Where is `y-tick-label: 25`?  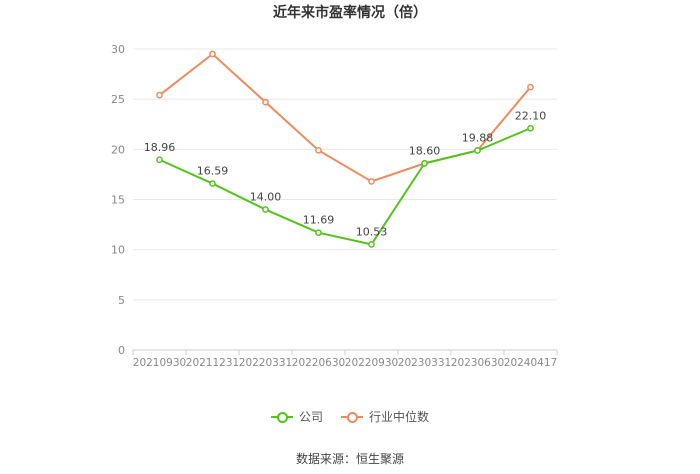 y-tick-label: 25 is located at coordinates (118, 99).